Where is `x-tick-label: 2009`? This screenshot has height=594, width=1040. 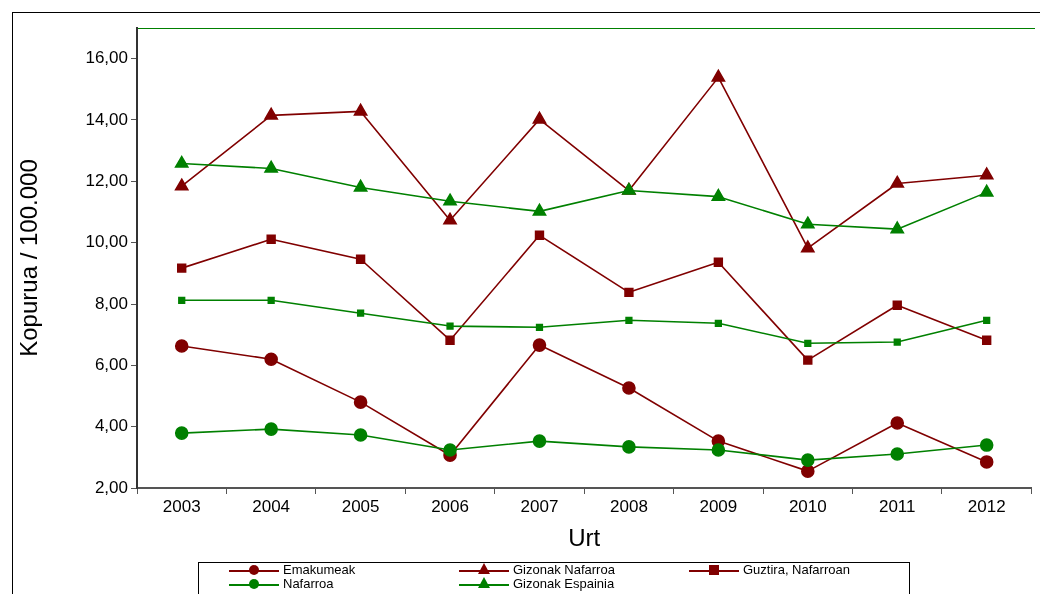 x-tick-label: 2009 is located at coordinates (718, 506).